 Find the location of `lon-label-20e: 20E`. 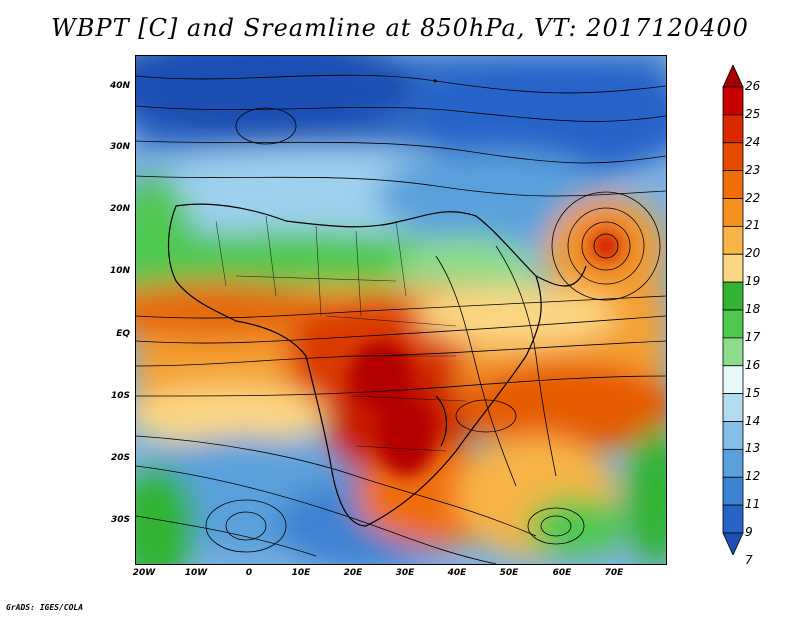

lon-label-20e: 20E is located at coordinates (353, 573).